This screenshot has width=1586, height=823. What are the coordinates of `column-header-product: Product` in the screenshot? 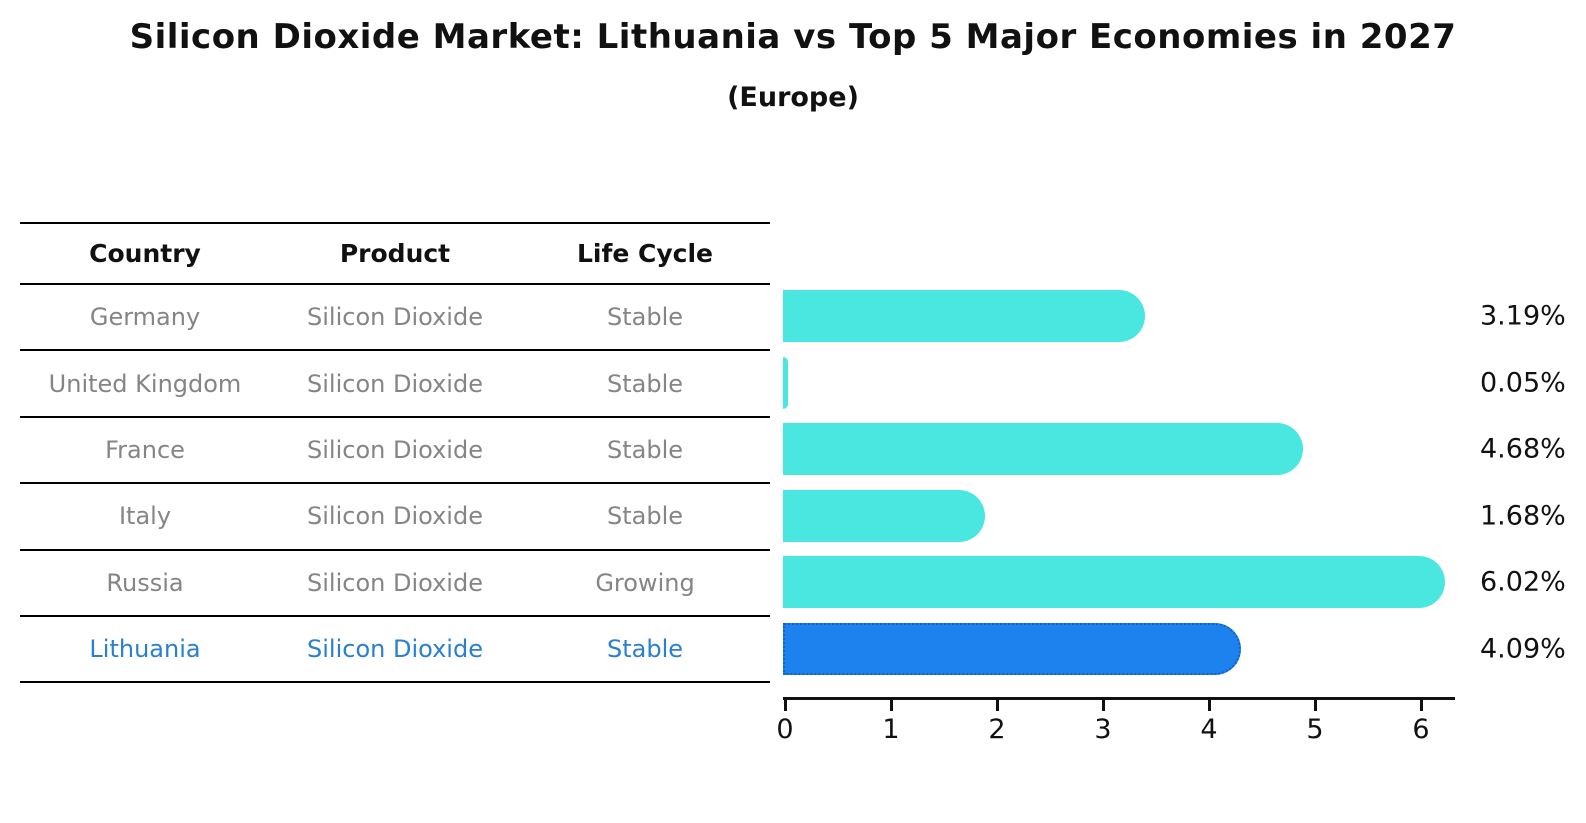 It's located at (395, 253).